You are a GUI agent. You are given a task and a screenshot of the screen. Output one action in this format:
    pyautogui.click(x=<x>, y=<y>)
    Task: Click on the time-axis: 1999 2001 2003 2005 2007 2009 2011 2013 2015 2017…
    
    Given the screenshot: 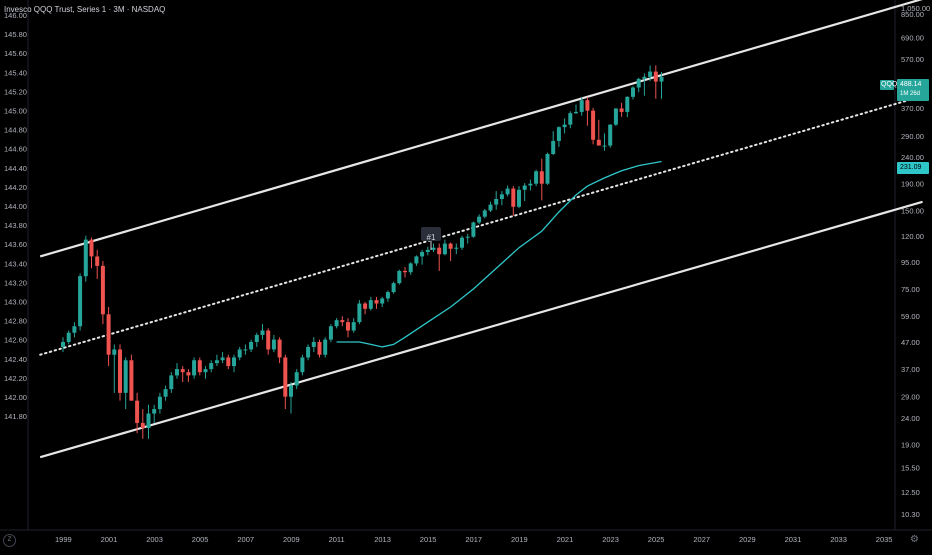 What is the action you would take?
    pyautogui.click(x=473, y=539)
    